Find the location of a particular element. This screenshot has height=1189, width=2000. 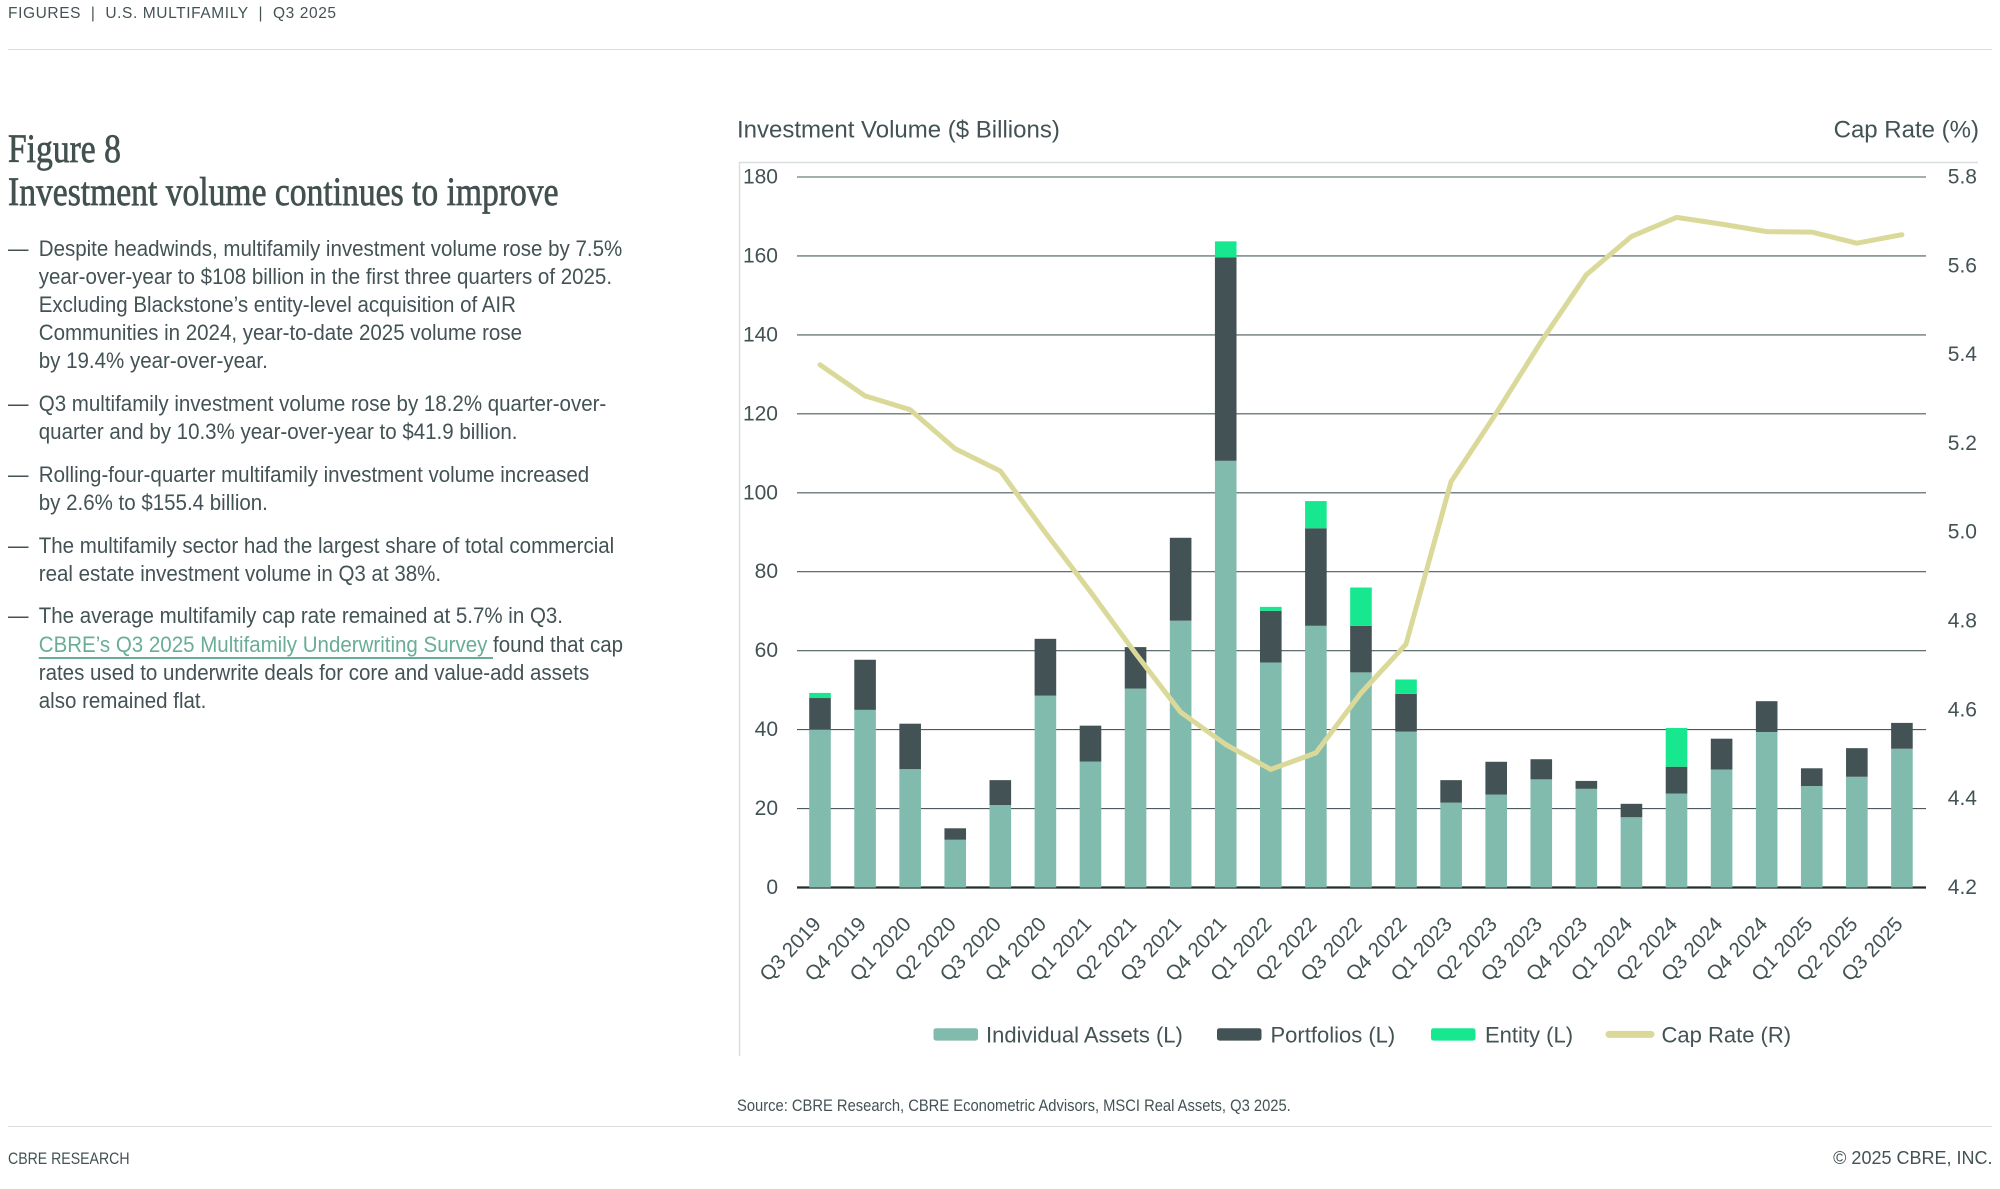

svg-text: 80 is located at coordinates (766, 571).